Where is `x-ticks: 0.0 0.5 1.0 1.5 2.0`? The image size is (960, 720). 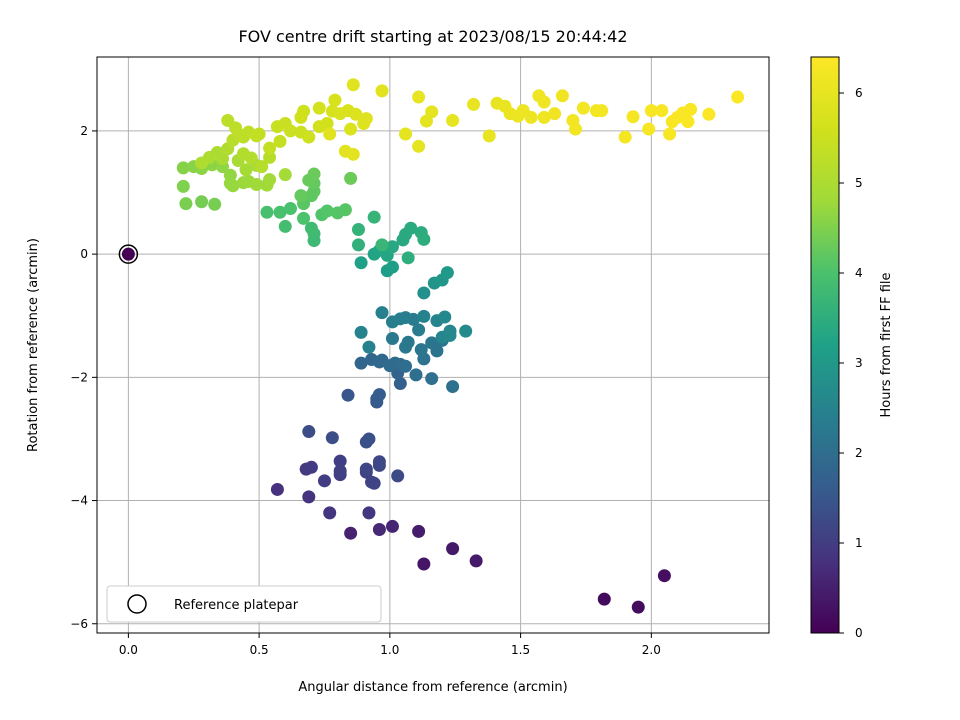 x-ticks: 0.0 0.5 1.0 1.5 2.0 is located at coordinates (390, 645).